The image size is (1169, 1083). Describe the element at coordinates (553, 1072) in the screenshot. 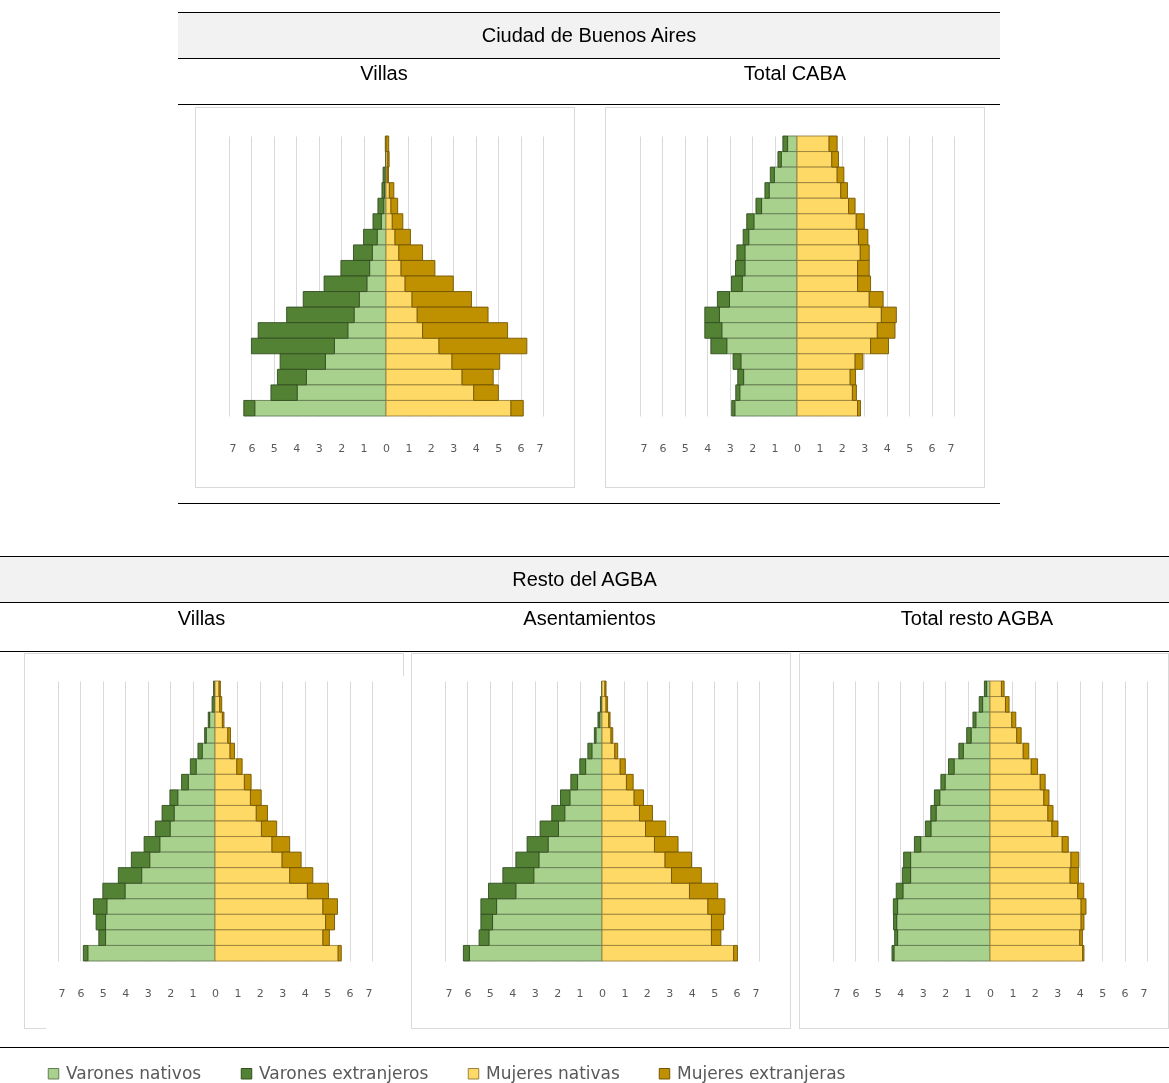

I see `legend-label: Mujeres nativas` at that location.